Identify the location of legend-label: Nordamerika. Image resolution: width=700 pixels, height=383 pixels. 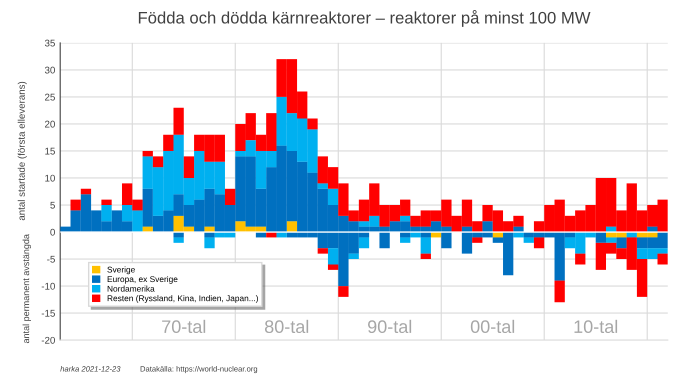
(131, 289).